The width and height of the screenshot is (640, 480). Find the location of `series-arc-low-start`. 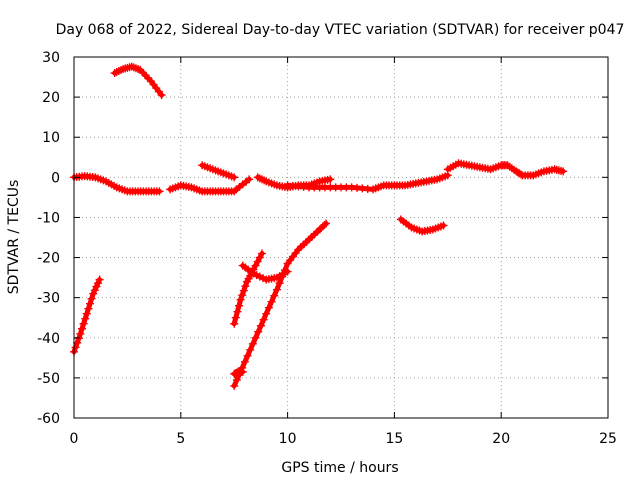

series-arc-low-start is located at coordinates (87, 315).